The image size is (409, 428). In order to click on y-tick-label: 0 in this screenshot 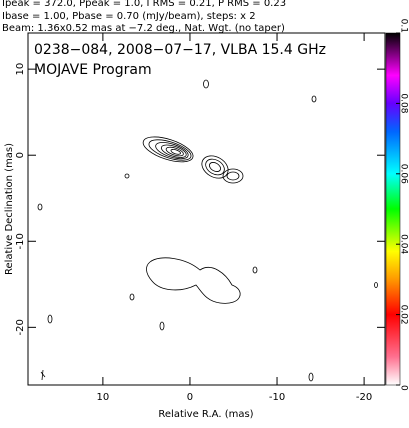, I will do `click(20, 155)`.